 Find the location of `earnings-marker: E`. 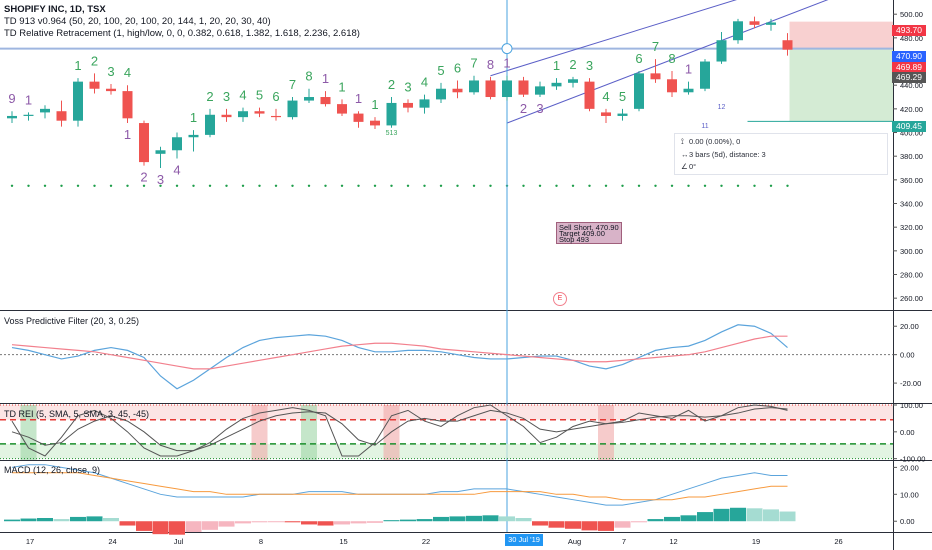

earnings-marker: E is located at coordinates (560, 299).